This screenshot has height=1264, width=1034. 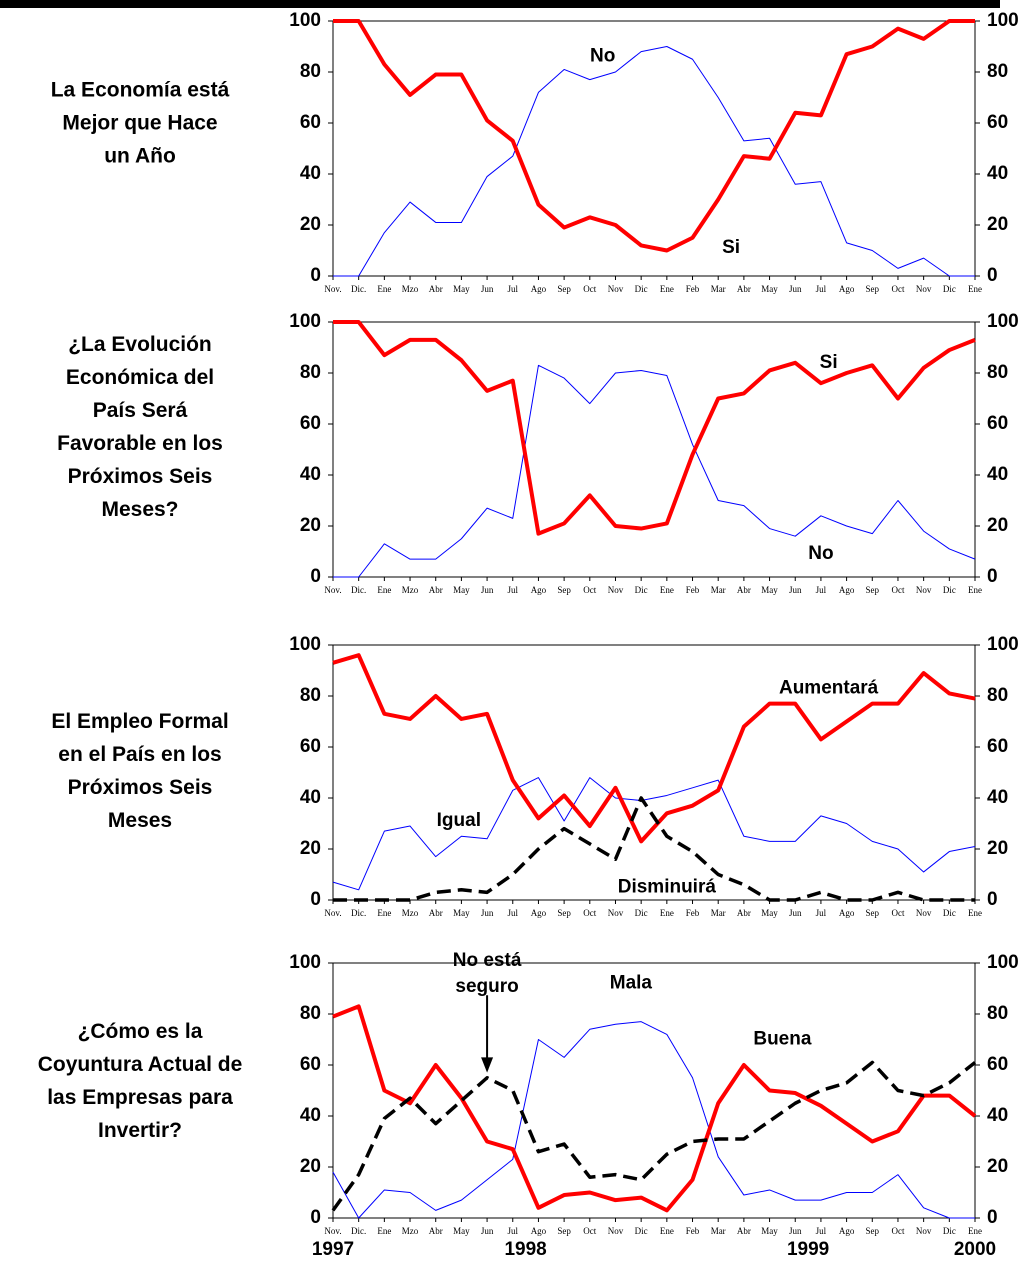 What do you see at coordinates (358, 1231) in the screenshot?
I see `x-tick-label: Dic.` at bounding box center [358, 1231].